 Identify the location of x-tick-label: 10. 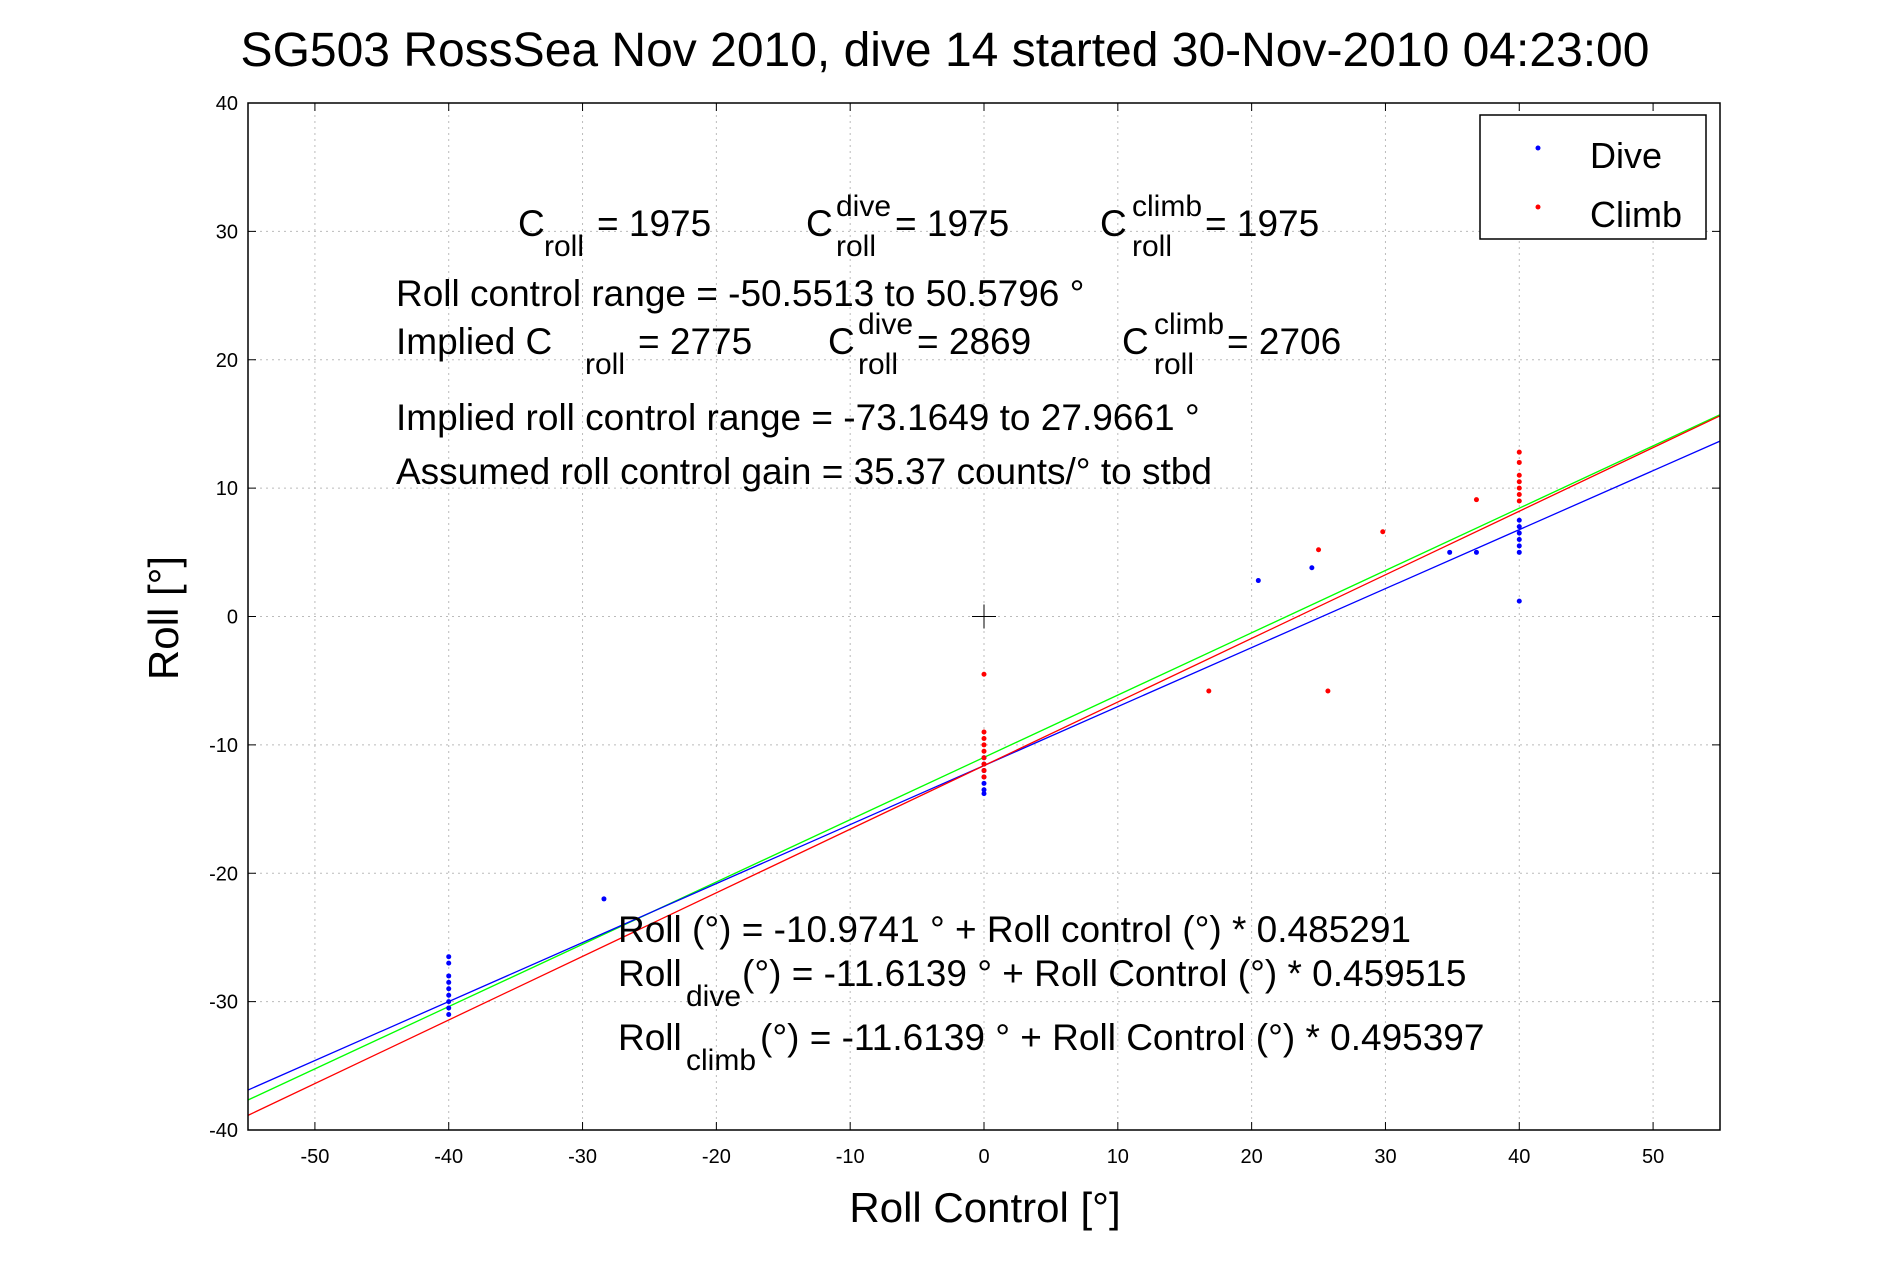
(1118, 1157).